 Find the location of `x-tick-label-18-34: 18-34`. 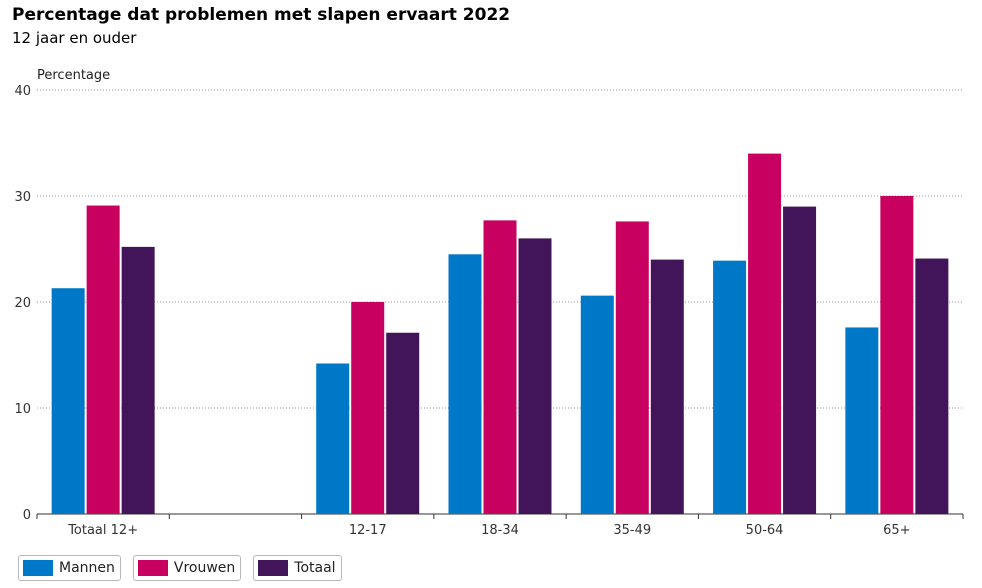

x-tick-label-18-34: 18-34 is located at coordinates (500, 530).